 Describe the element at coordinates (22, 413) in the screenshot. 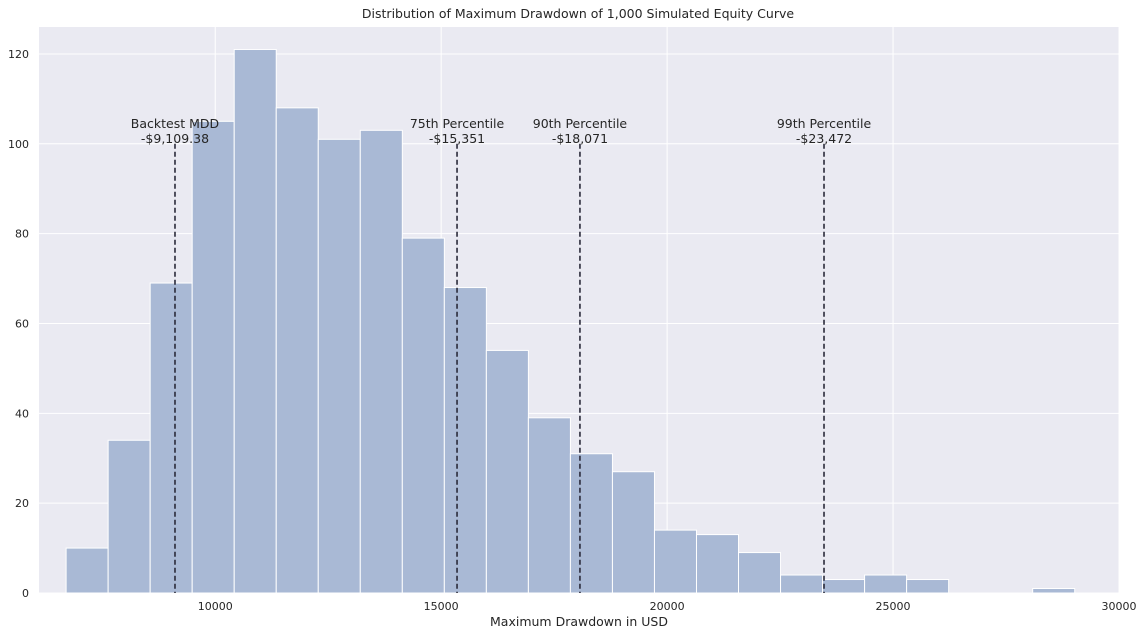

I see `y-tick-label: 40` at that location.